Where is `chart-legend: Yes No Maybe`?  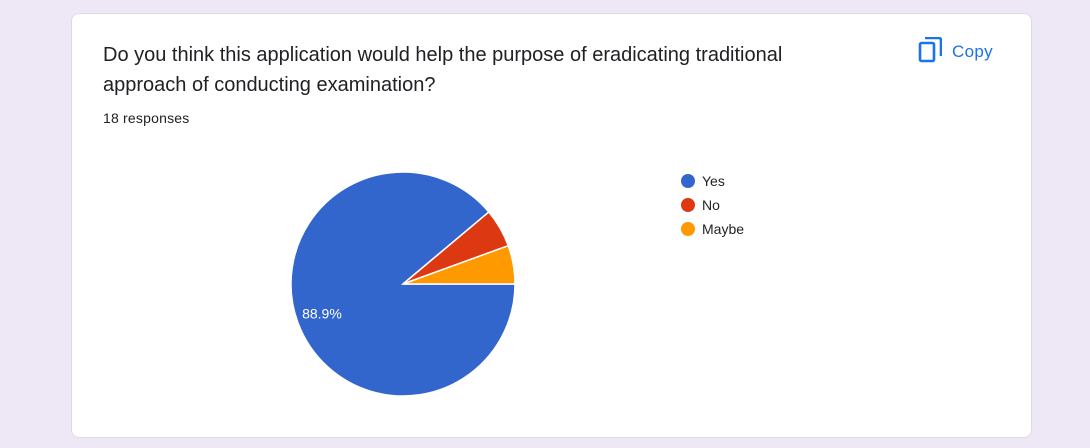 chart-legend: Yes No Maybe is located at coordinates (712, 205).